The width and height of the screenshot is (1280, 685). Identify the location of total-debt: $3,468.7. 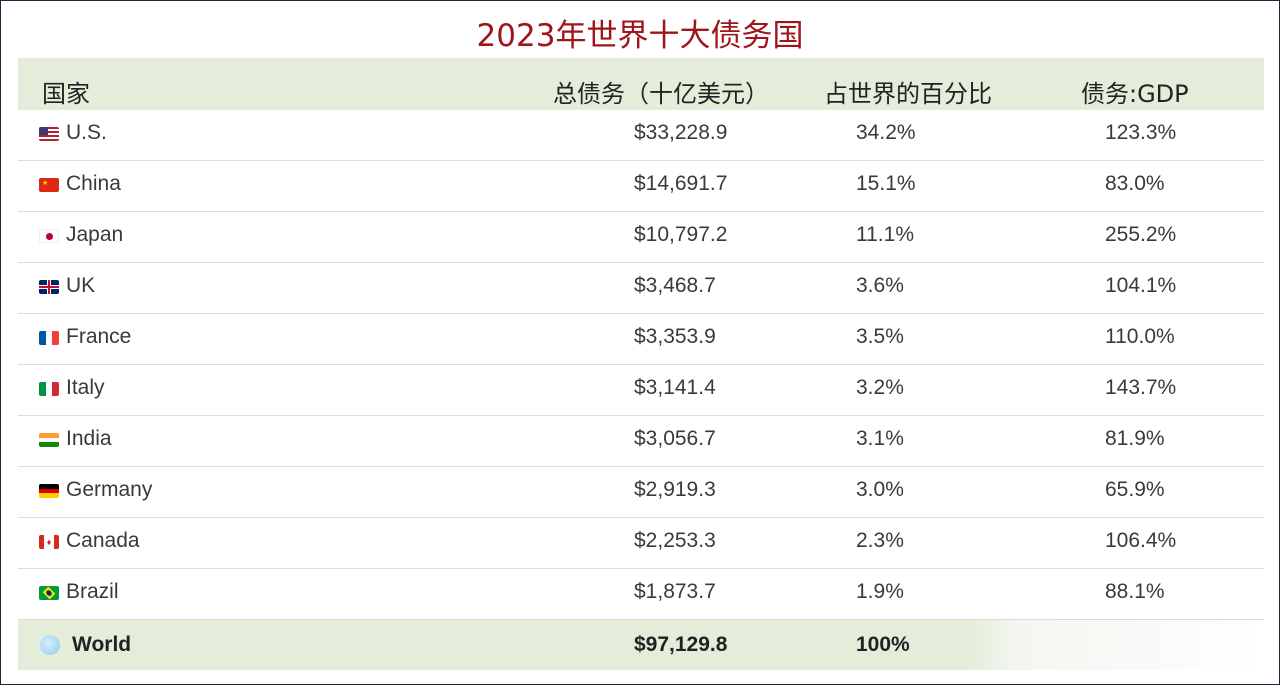
(675, 285).